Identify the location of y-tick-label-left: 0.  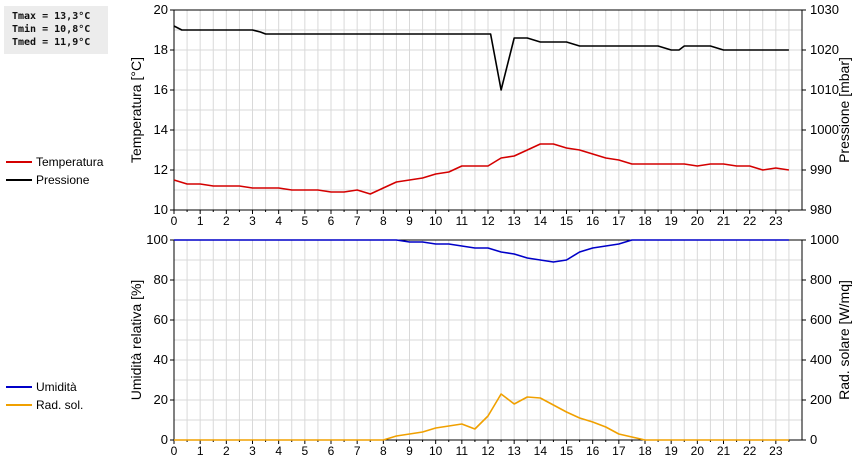
(164, 439).